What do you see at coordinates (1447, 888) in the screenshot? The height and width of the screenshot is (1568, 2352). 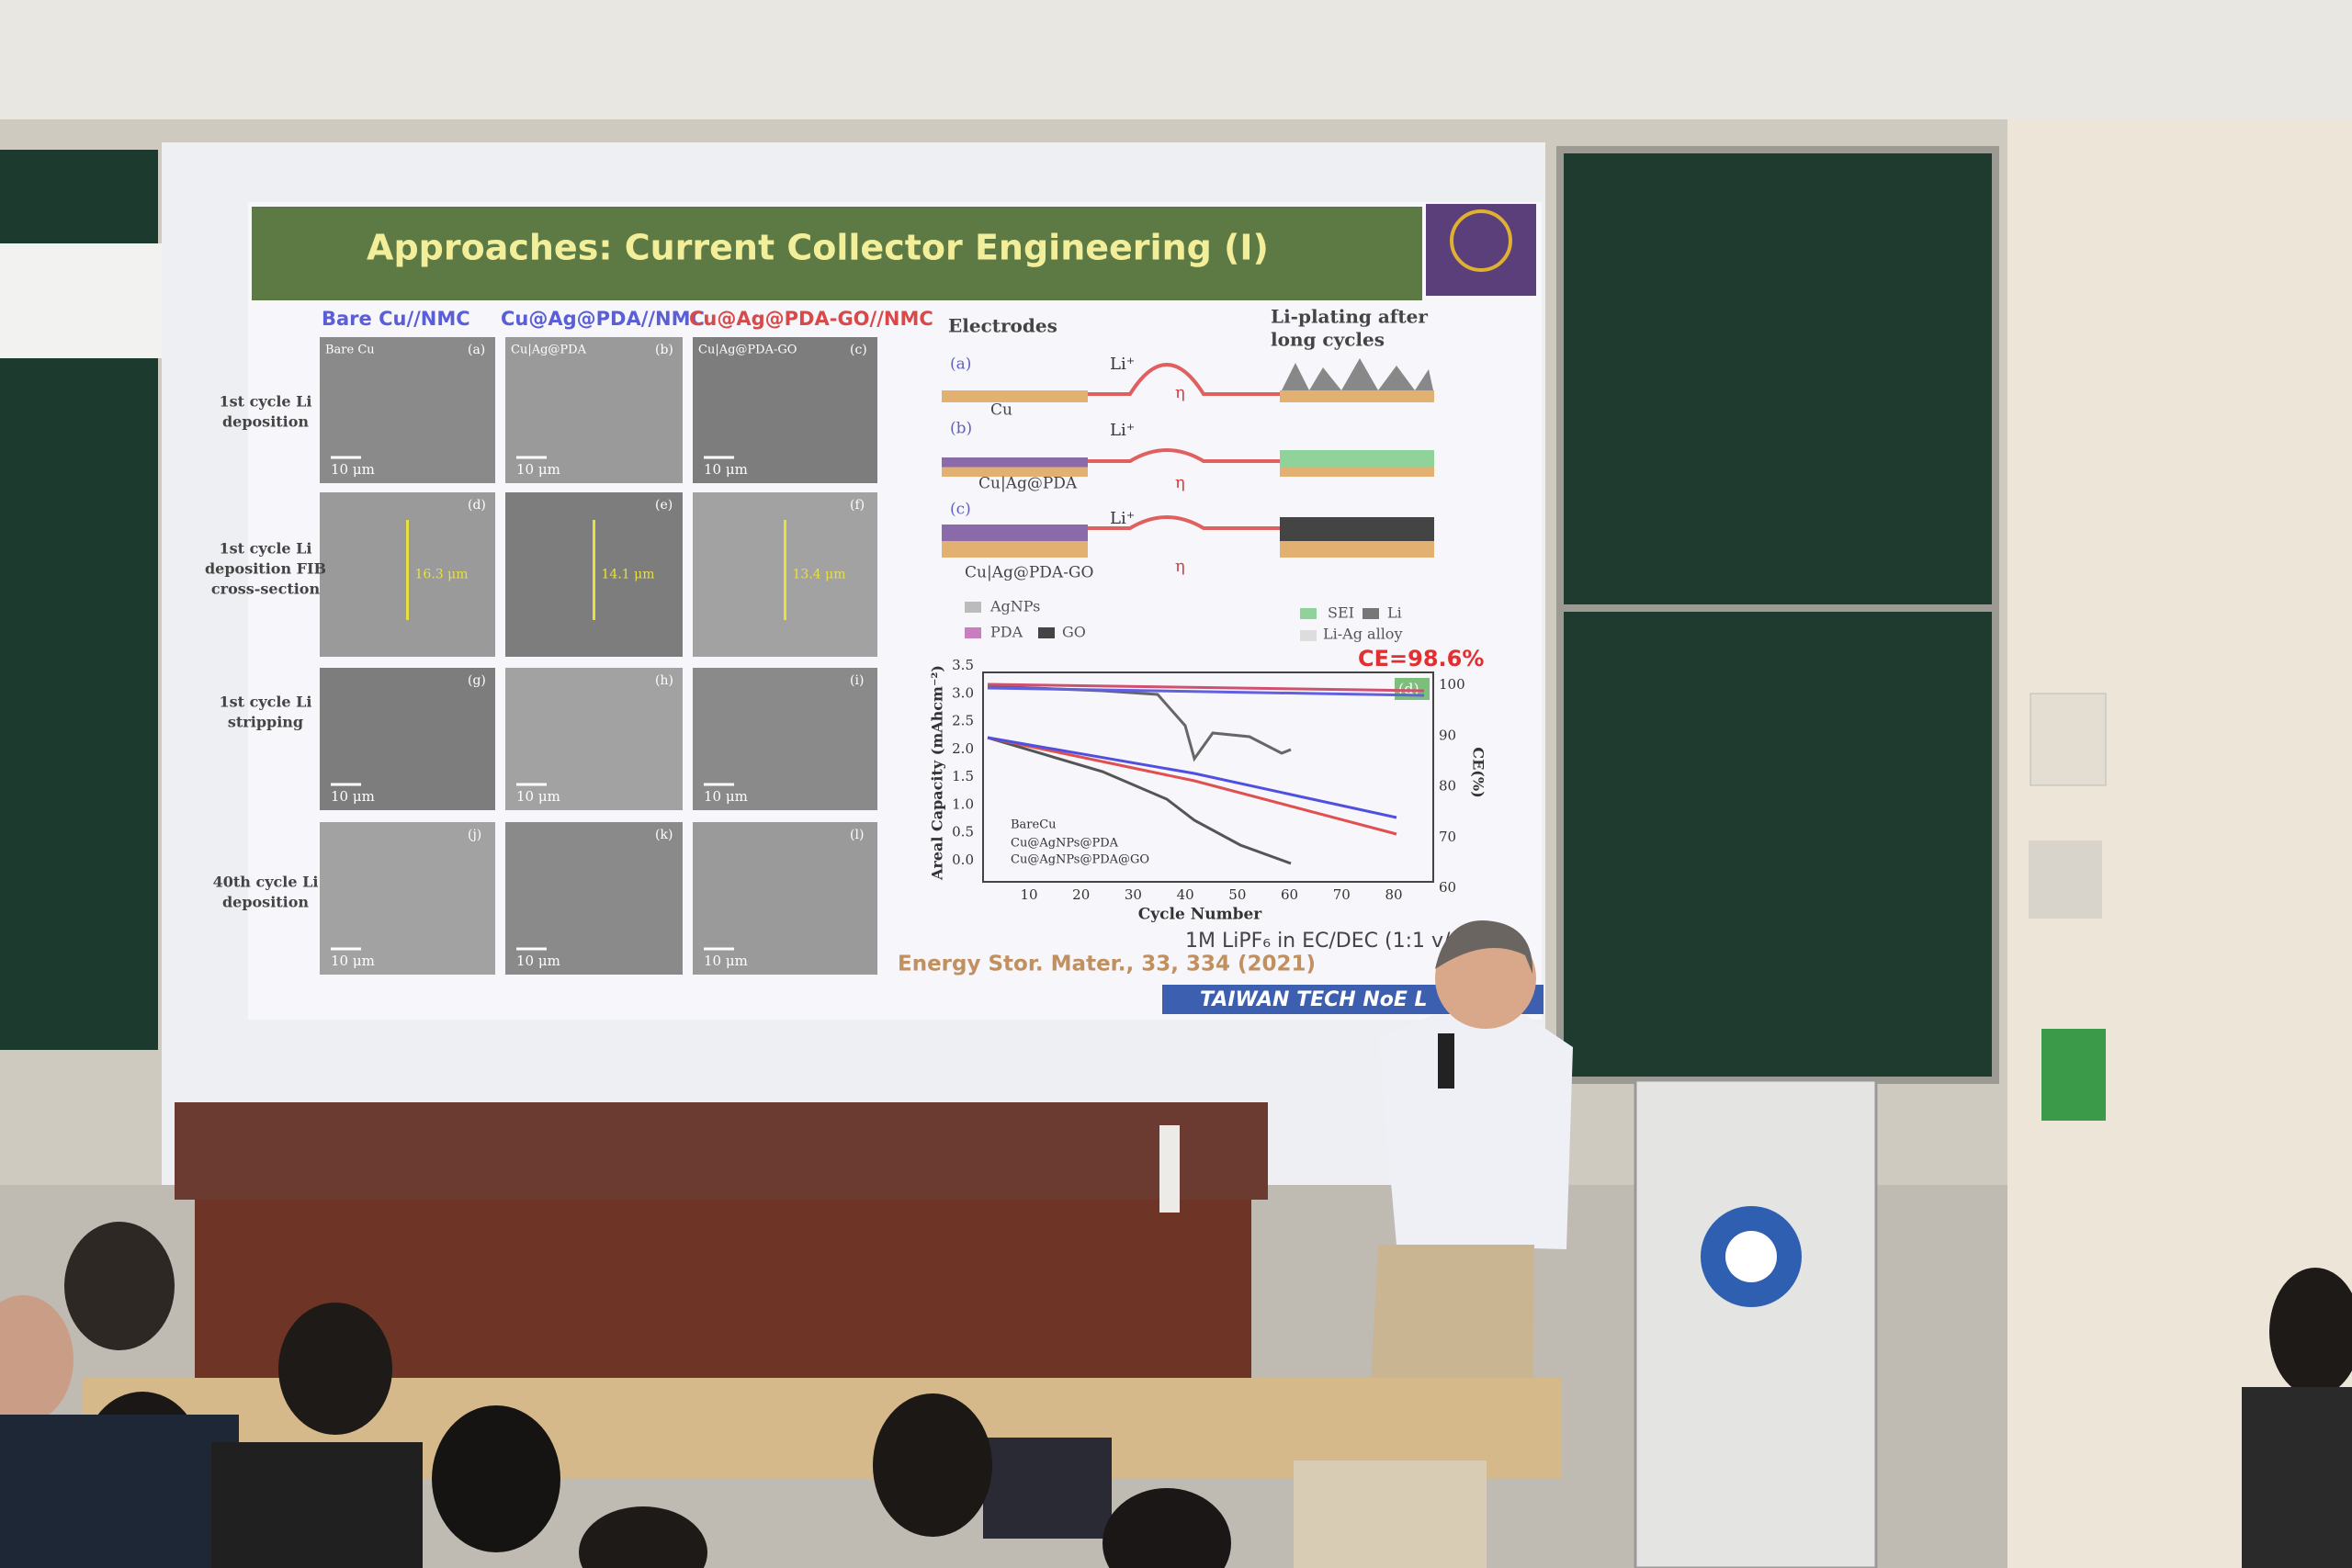 I see `y2-tick-label: 60` at bounding box center [1447, 888].